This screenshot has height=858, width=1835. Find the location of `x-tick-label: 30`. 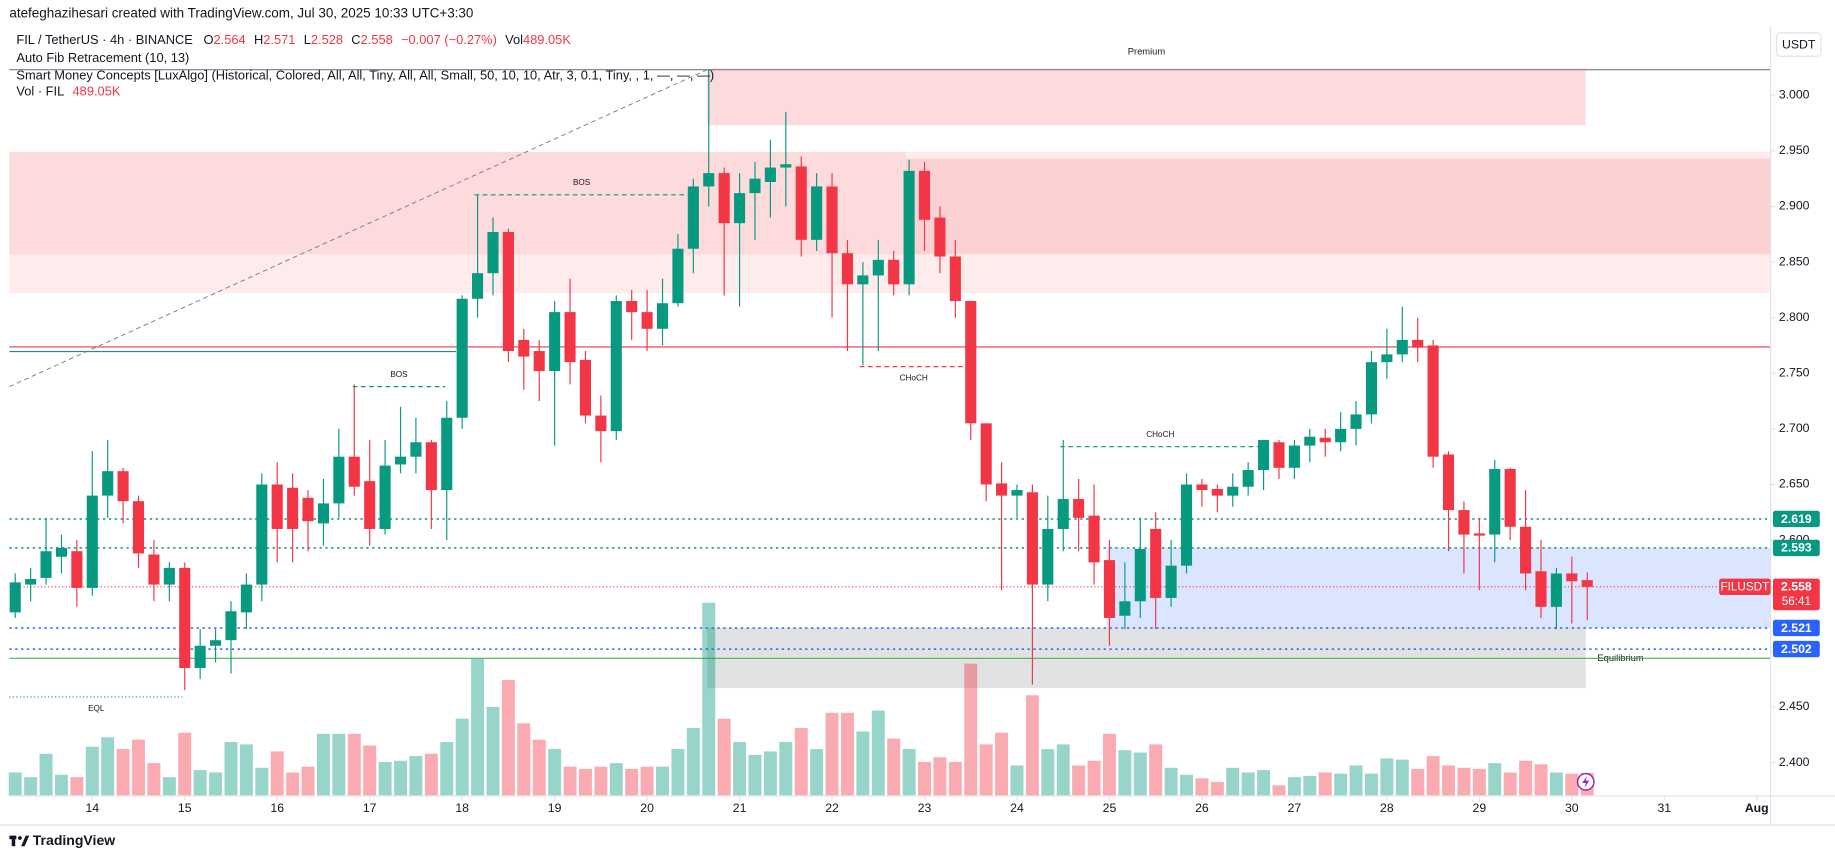

x-tick-label: 30 is located at coordinates (1572, 808).